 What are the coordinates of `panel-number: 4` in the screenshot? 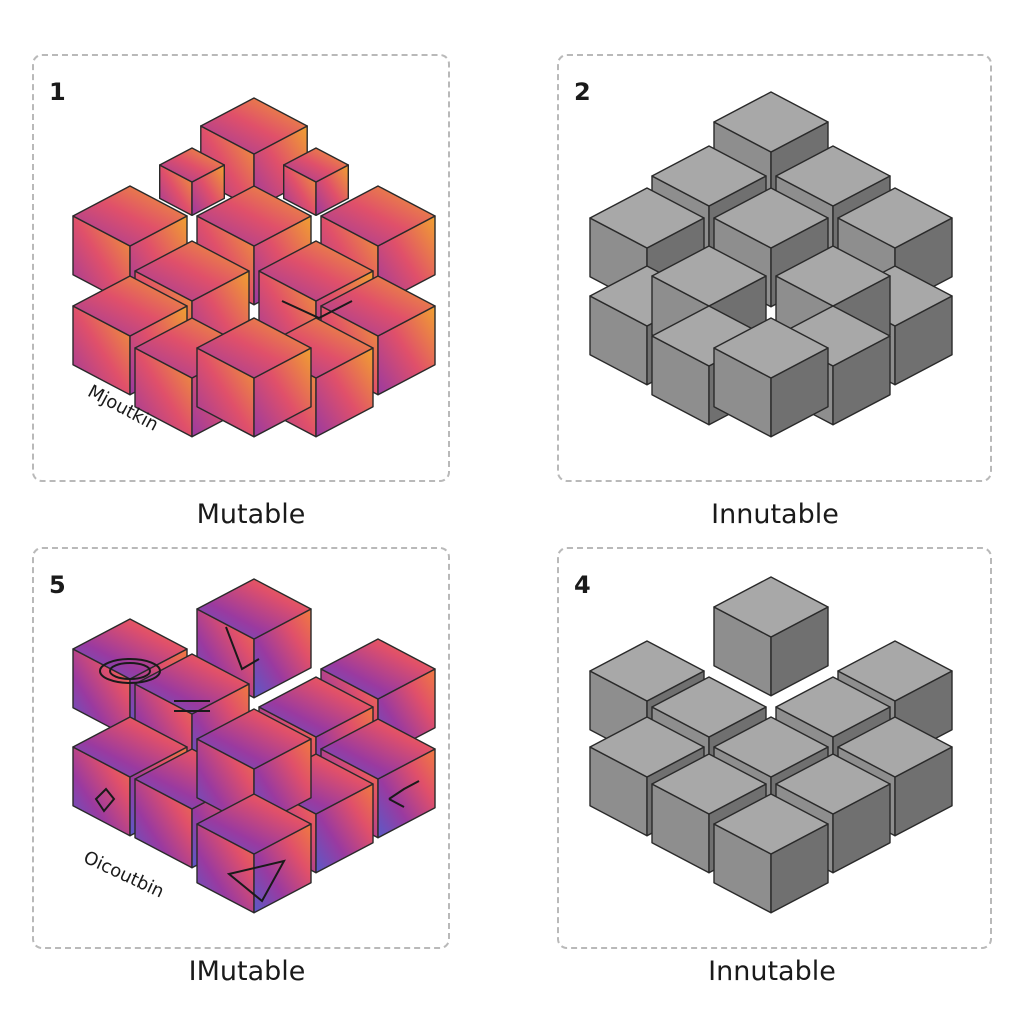 It's located at (582, 585).